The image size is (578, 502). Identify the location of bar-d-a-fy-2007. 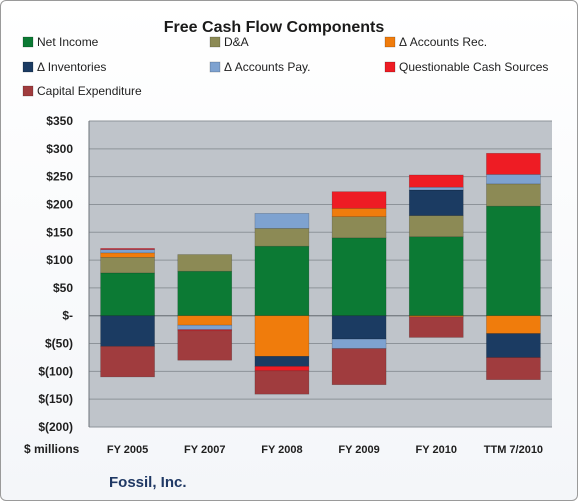
(205, 263).